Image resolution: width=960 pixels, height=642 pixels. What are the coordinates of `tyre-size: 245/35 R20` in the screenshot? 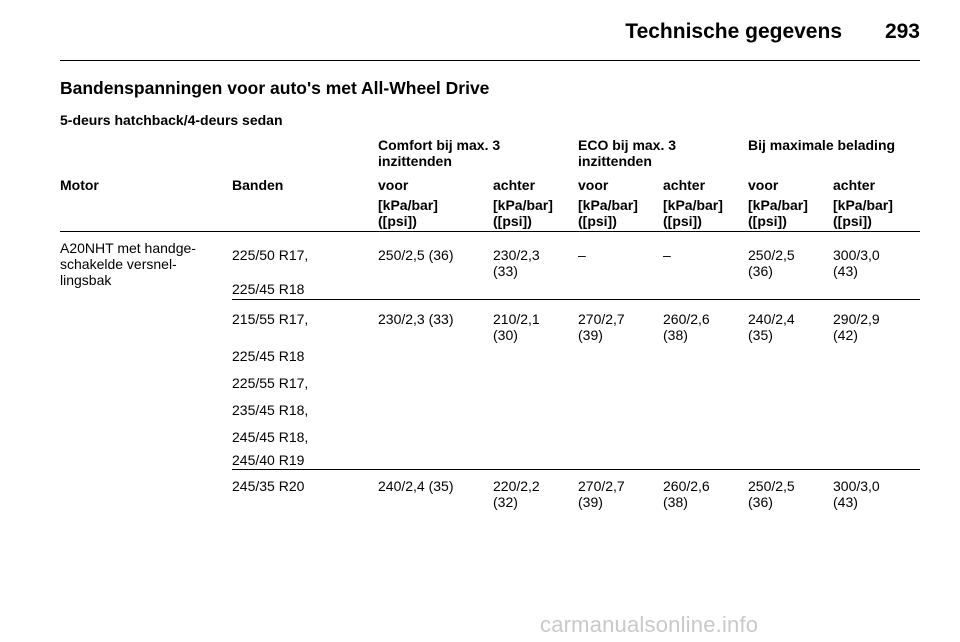 It's located at (268, 486).